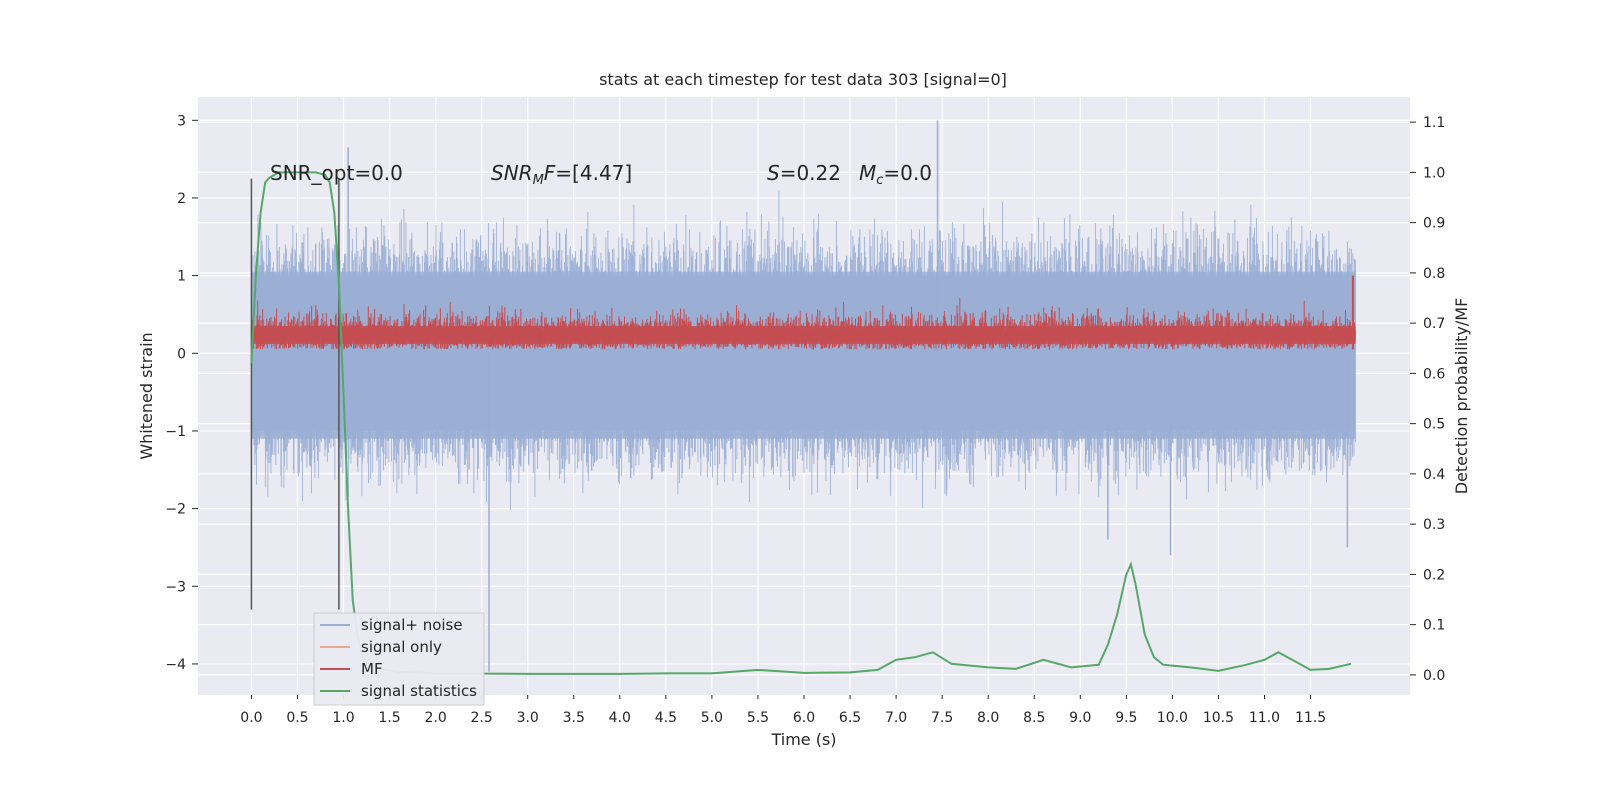  What do you see at coordinates (1434, 425) in the screenshot?
I see `y2-tick-label-5: 0.5` at bounding box center [1434, 425].